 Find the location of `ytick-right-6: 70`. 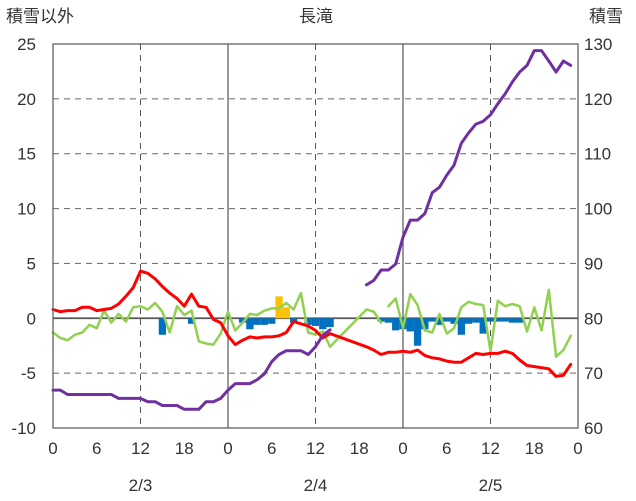

ytick-right-6: 70 is located at coordinates (593, 373).